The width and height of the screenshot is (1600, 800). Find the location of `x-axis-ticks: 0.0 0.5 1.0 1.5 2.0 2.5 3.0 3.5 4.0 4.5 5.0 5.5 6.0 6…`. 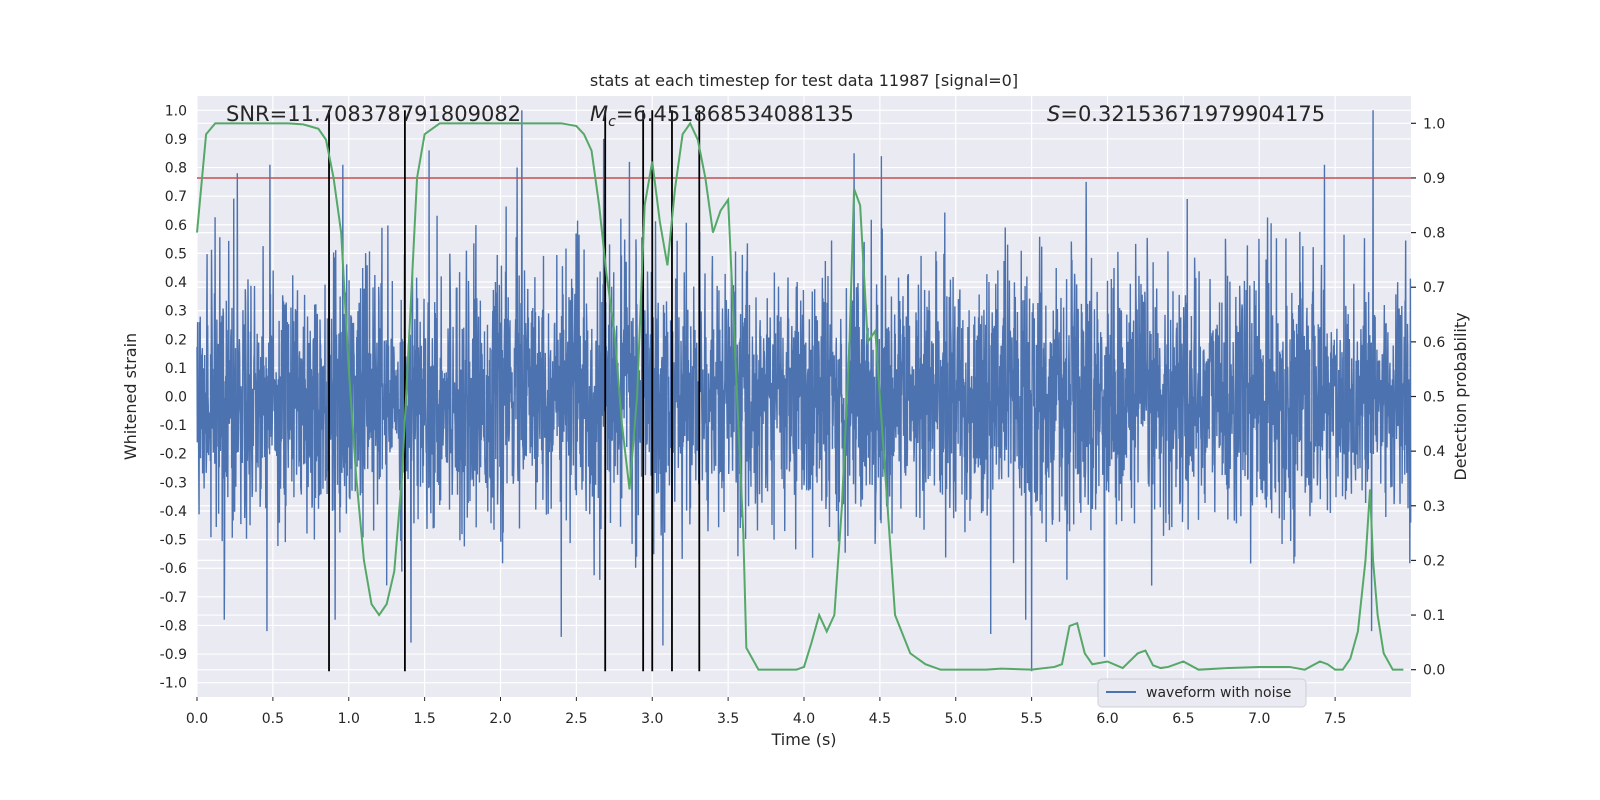

x-axis-ticks: 0.0 0.5 1.0 1.5 2.0 2.5 3.0 3.5 4.0 4.5 5.0 5.5 6.0 6… is located at coordinates (766, 712).